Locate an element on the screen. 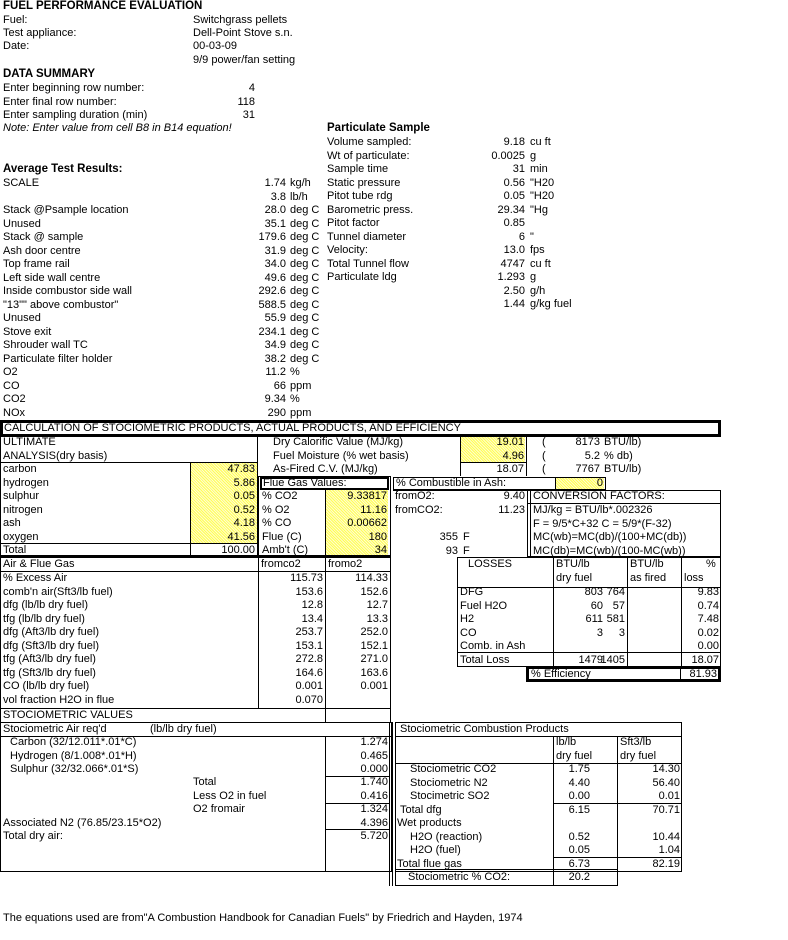 The width and height of the screenshot is (788, 940). air-flue-o2: 163.6 is located at coordinates (374, 672).